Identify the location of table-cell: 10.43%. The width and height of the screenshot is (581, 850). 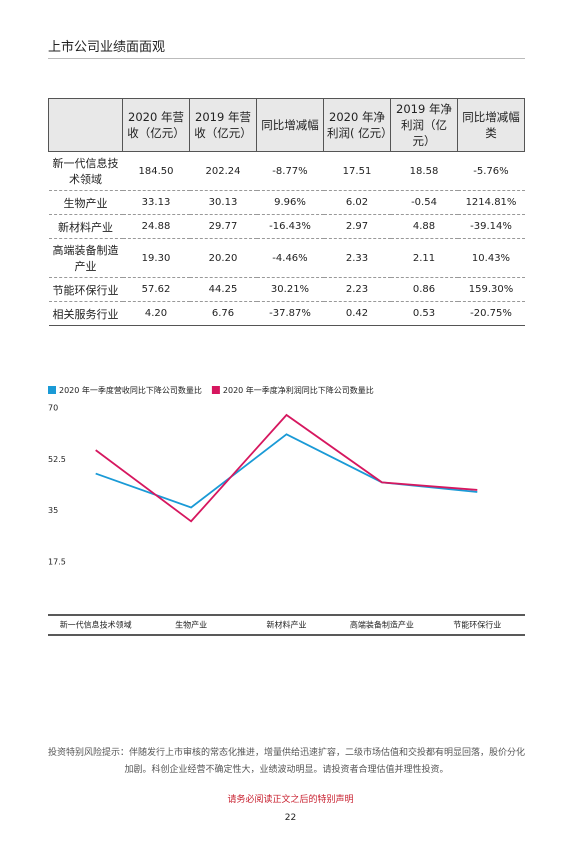
(491, 258).